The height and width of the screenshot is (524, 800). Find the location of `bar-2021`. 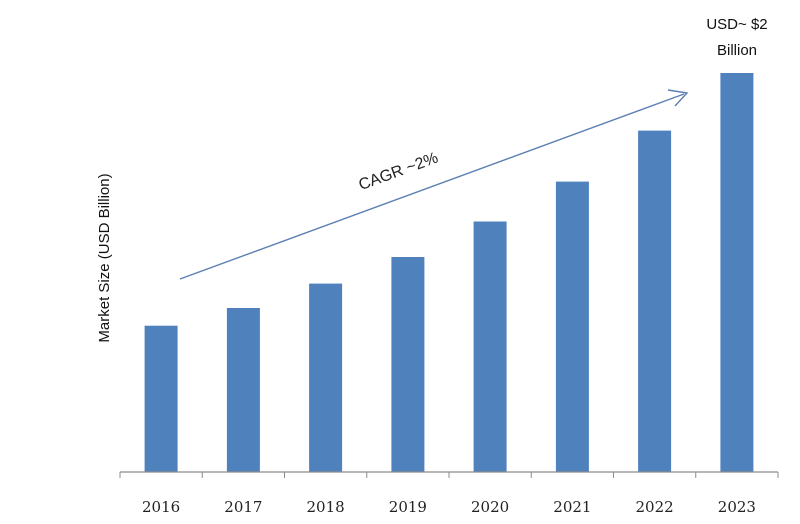

bar-2021 is located at coordinates (572, 326).